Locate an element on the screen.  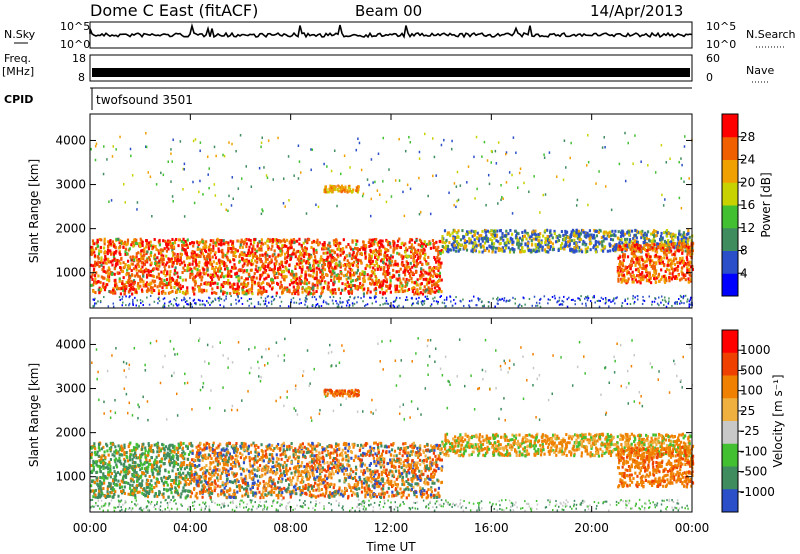
freq-strip: Freq. [MHz] 18 8 60 0 Nave is located at coordinates (388, 68).